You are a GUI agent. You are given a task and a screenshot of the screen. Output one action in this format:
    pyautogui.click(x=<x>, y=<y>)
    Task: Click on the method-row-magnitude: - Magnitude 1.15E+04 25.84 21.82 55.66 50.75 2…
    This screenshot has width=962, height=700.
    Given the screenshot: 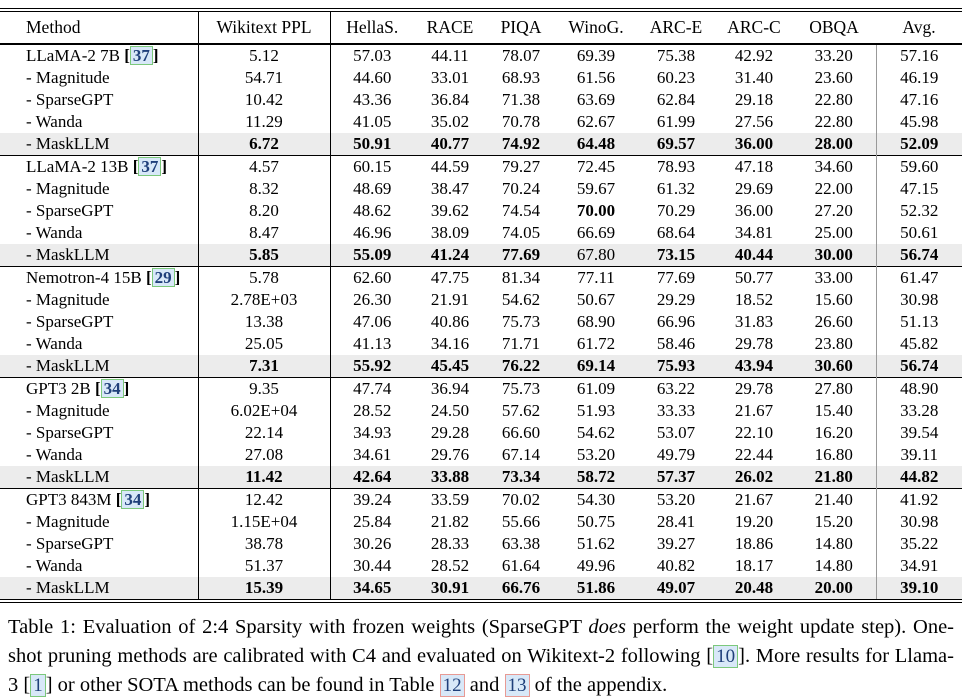 What is the action you would take?
    pyautogui.click(x=481, y=522)
    